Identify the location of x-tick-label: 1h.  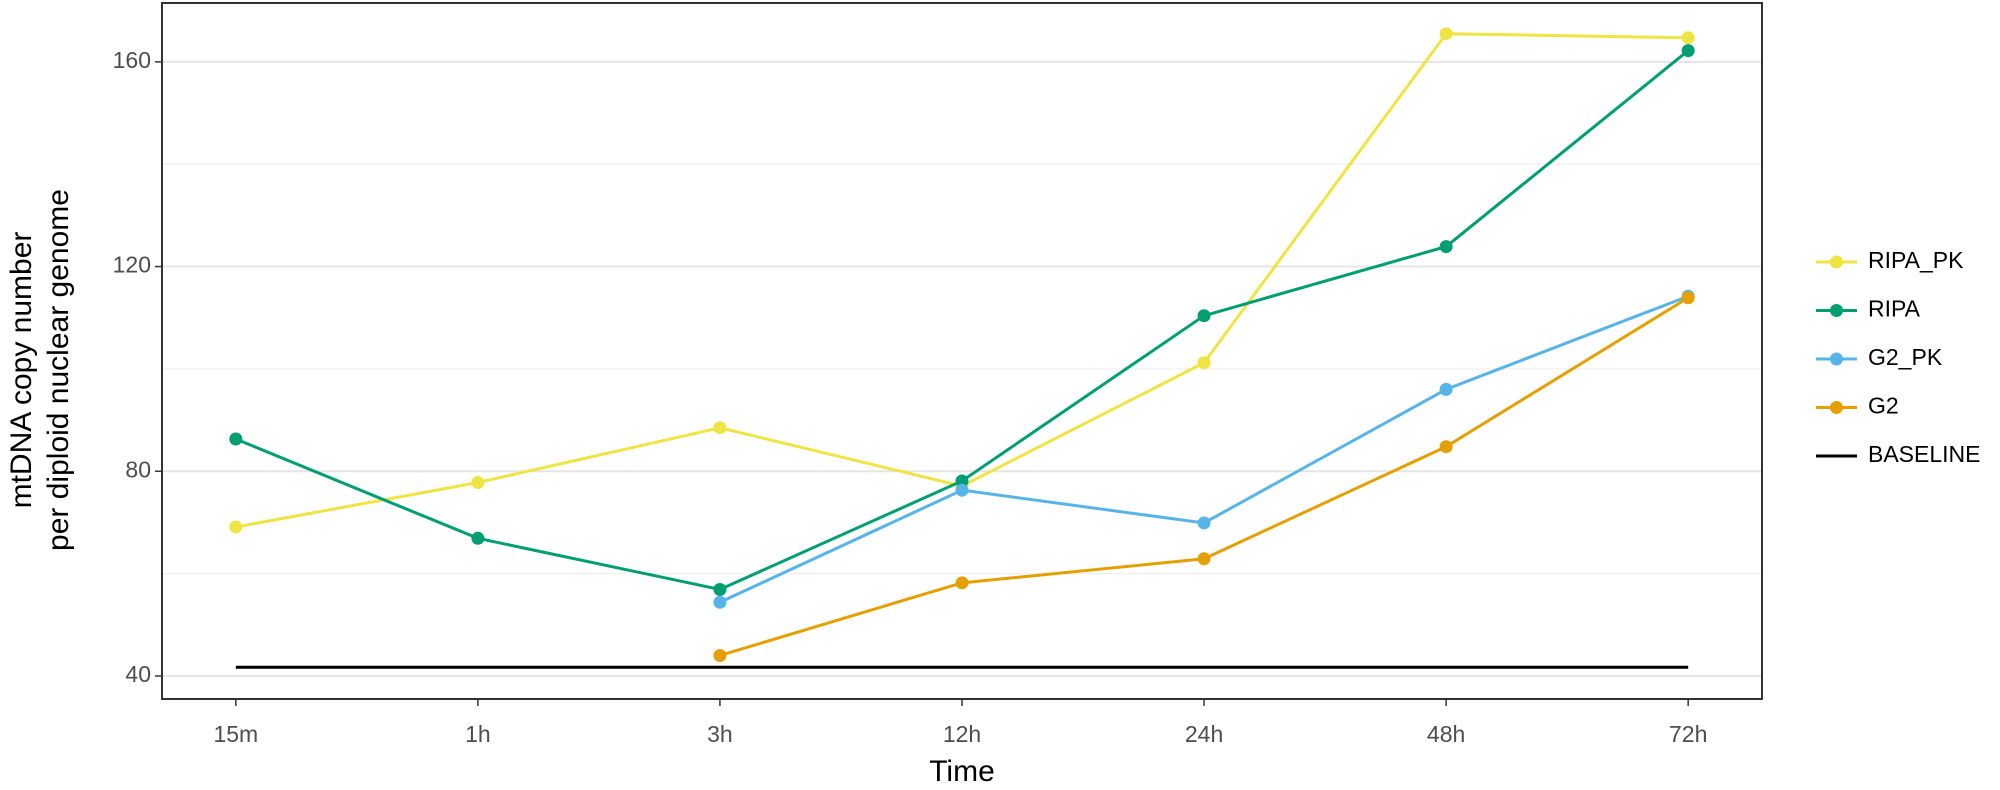
(478, 734).